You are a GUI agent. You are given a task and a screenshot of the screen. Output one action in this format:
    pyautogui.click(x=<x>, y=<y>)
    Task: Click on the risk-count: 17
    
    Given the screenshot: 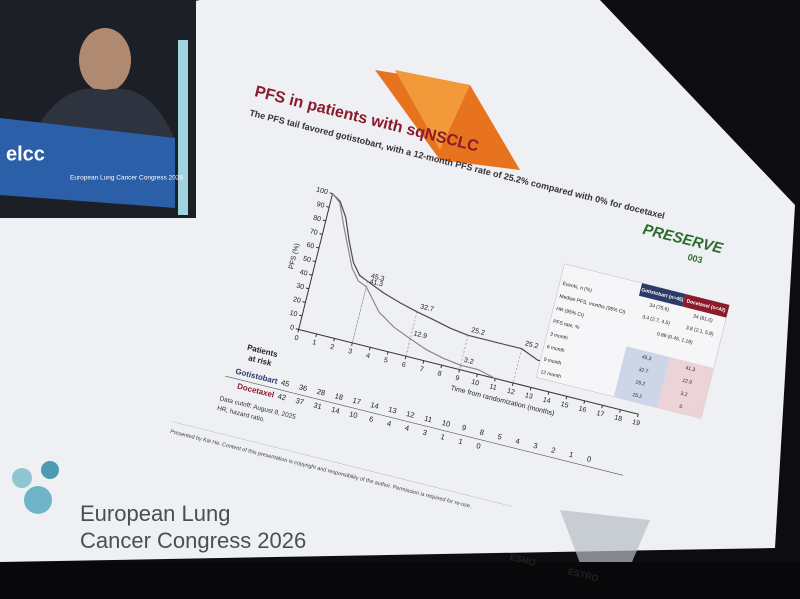 What is the action you would take?
    pyautogui.click(x=357, y=401)
    